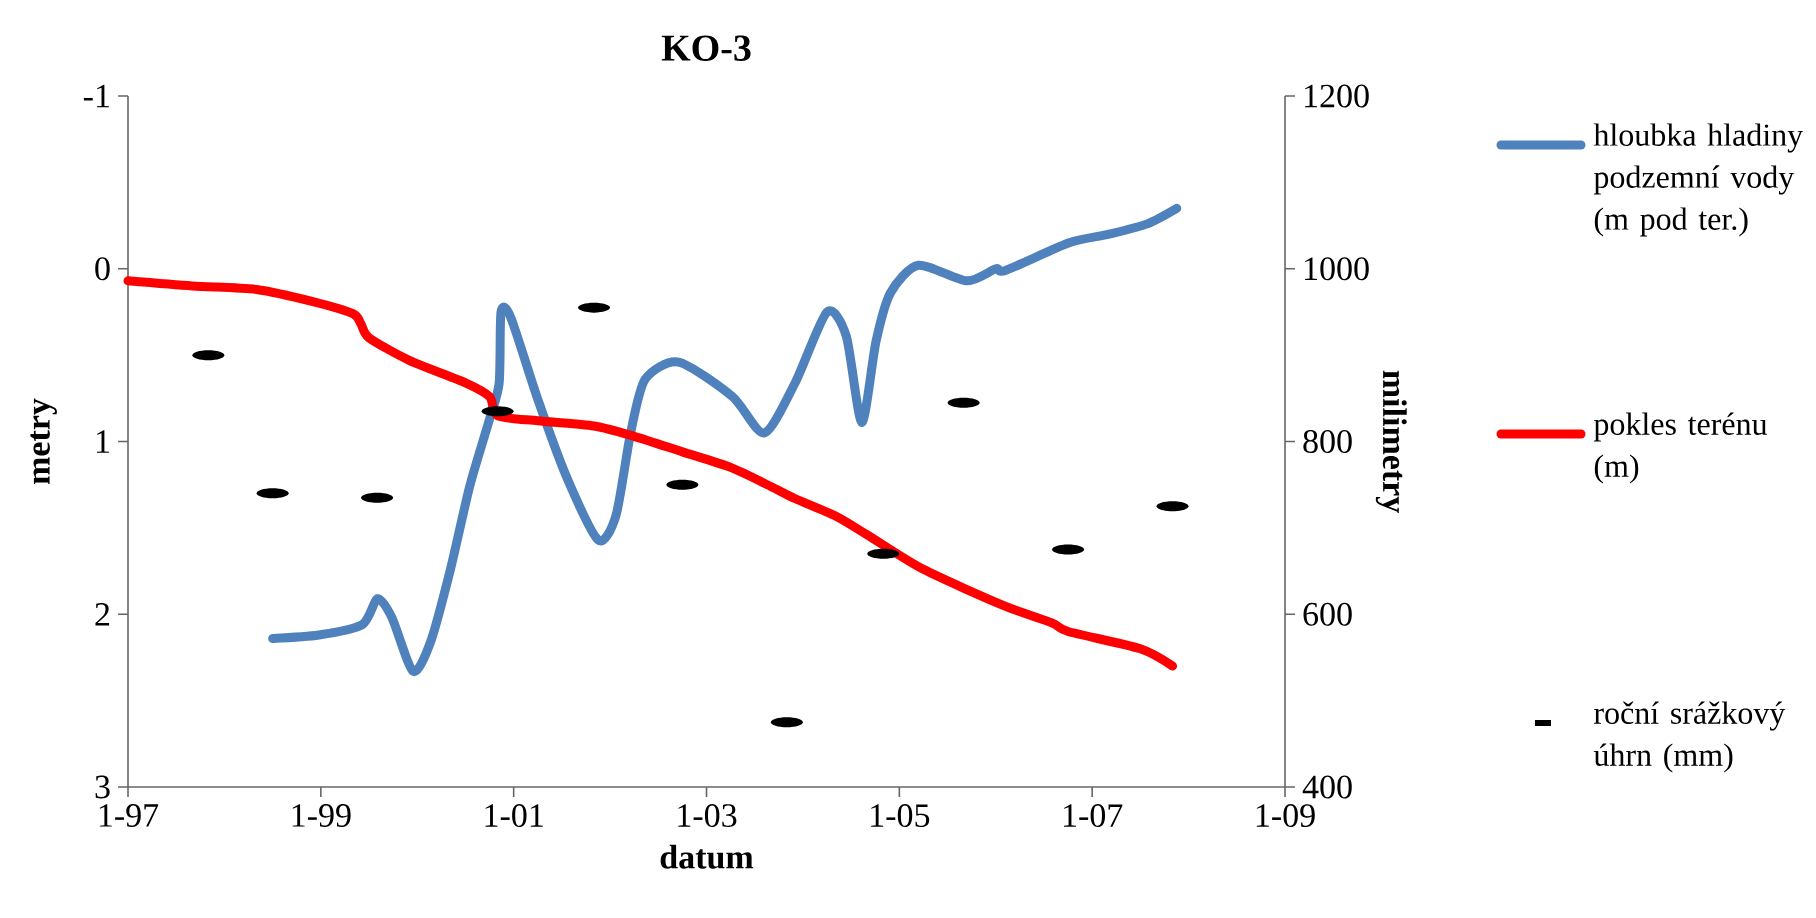  Describe the element at coordinates (514, 816) in the screenshot. I see `x-tick-label: 1-01` at that location.